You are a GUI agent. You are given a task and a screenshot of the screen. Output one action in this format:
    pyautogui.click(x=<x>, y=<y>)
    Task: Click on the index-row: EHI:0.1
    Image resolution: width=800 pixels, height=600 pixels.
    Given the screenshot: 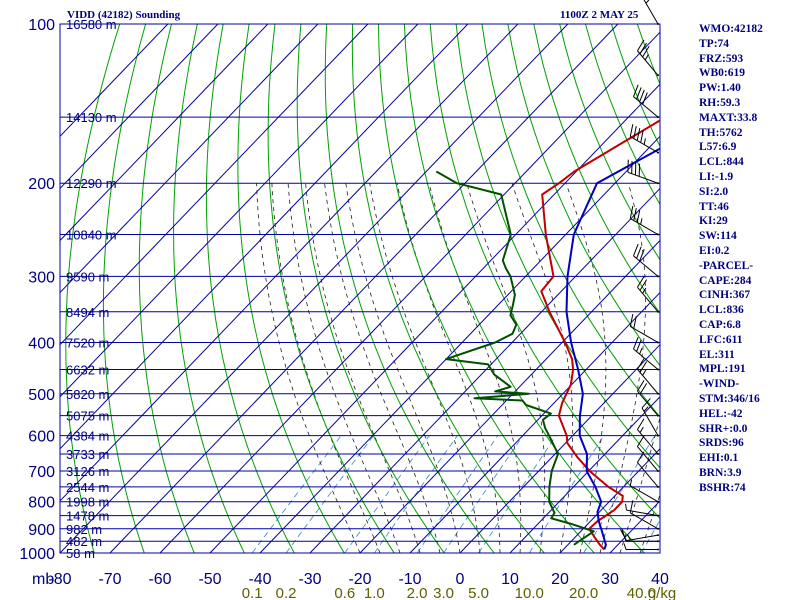 What is the action you would take?
    pyautogui.click(x=719, y=458)
    